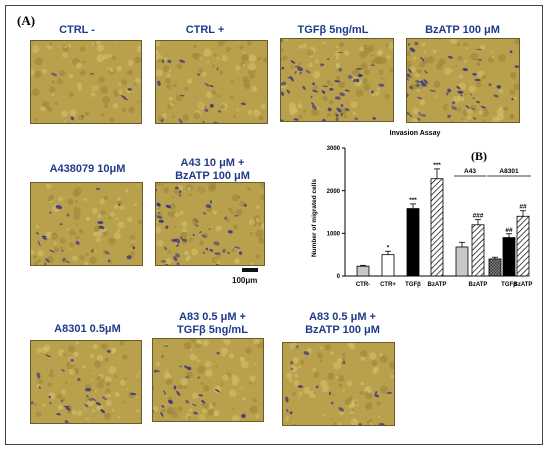  What do you see at coordinates (470, 171) in the screenshot?
I see `chart-group-label: A43` at bounding box center [470, 171].